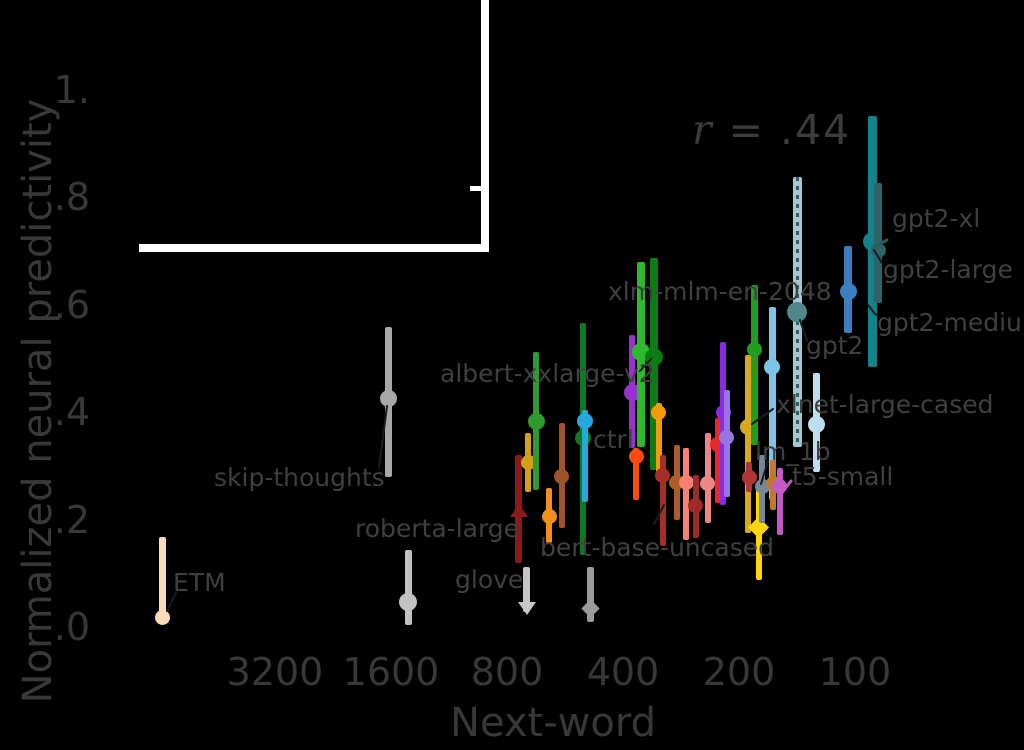 The height and width of the screenshot is (750, 1024). I want to click on x-tick-200: 200, so click(739, 672).